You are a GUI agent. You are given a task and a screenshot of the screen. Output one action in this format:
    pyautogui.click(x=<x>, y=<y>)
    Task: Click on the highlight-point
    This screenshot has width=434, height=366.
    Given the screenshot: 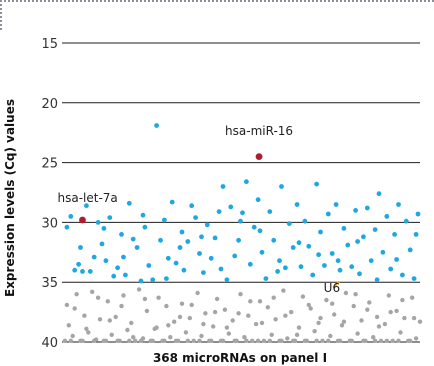 What is the action you would take?
    pyautogui.click(x=82, y=220)
    